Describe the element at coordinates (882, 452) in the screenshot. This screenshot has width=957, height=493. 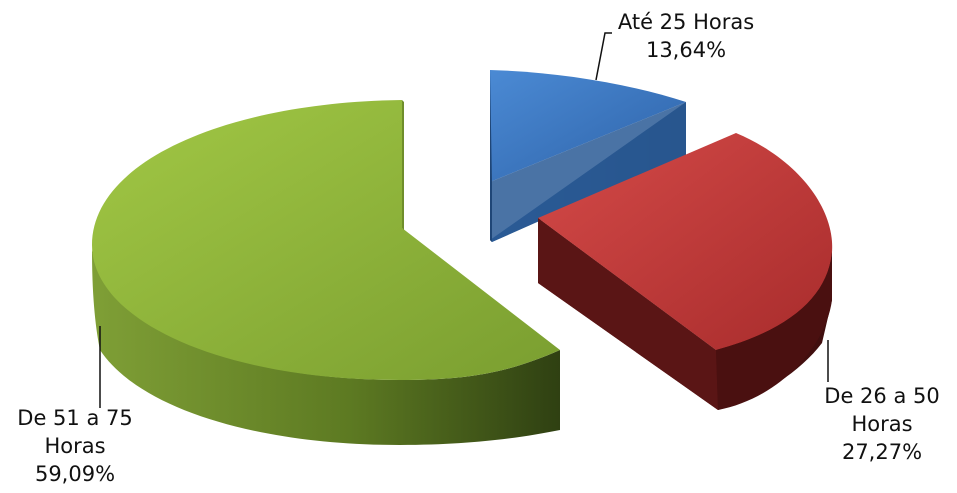
I see `slice-value-de-26-a-50-horas: 27,27%` at that location.